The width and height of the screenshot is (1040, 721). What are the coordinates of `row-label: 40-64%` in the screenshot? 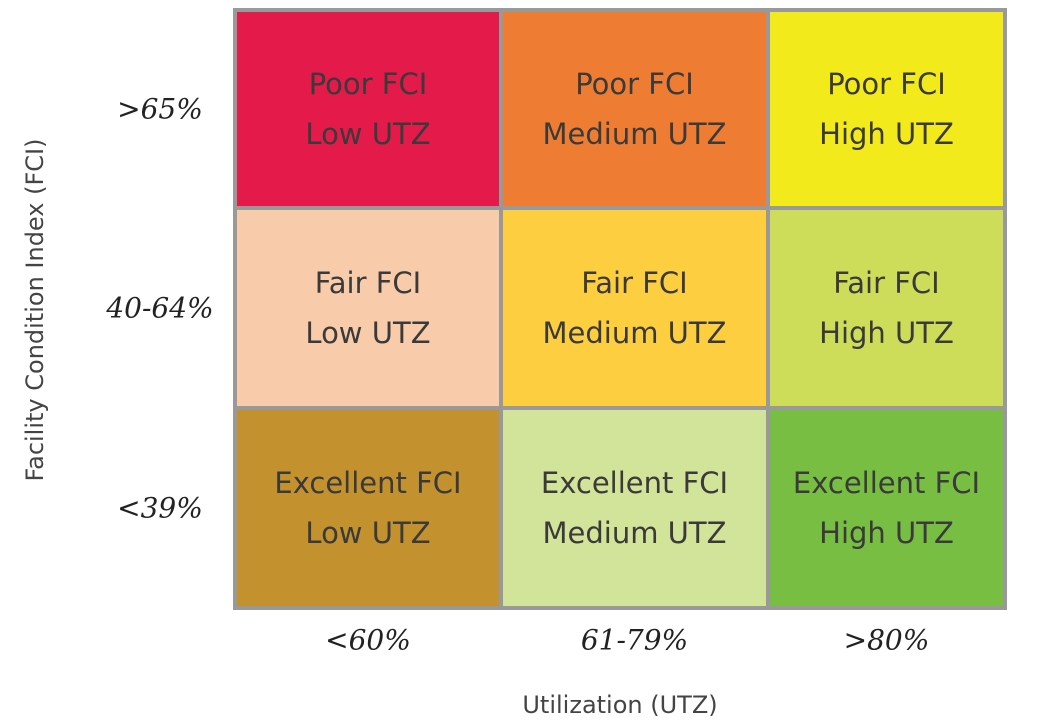 It's located at (160, 308).